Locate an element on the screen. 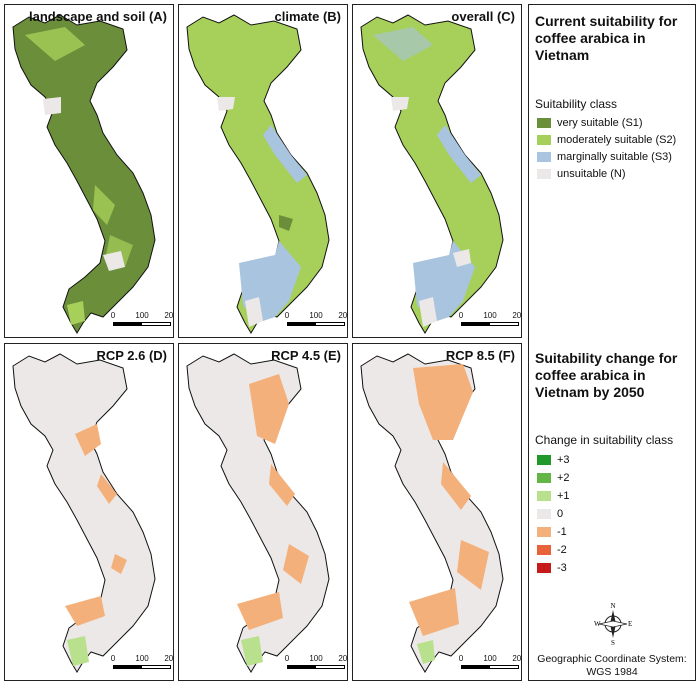 Image resolution: width=700 pixels, height=685 pixels. legend-item: unsuitable (N) is located at coordinates (581, 173).